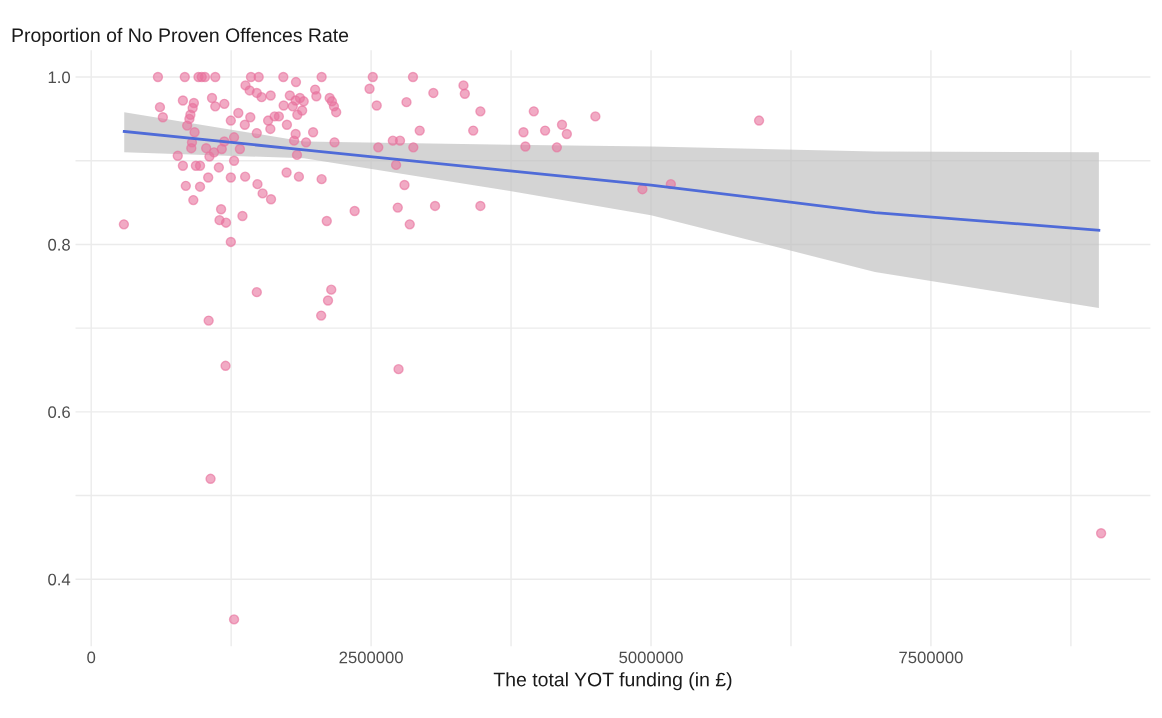 The height and width of the screenshot is (718, 1162). I want to click on y-tick-label: 0.6, so click(59, 412).